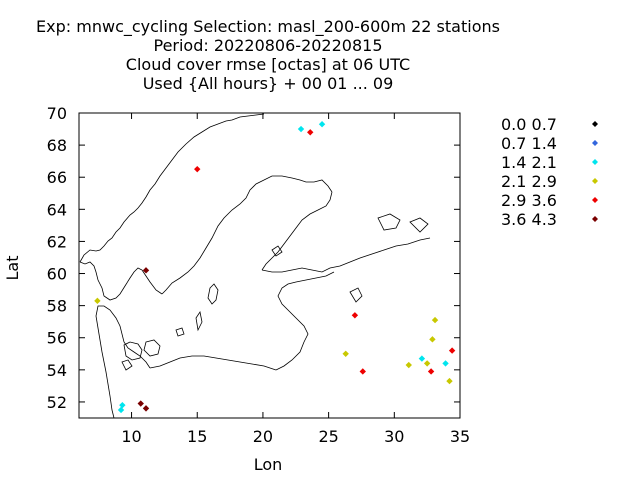  I want to click on y-tick-label: 64, so click(57, 209).